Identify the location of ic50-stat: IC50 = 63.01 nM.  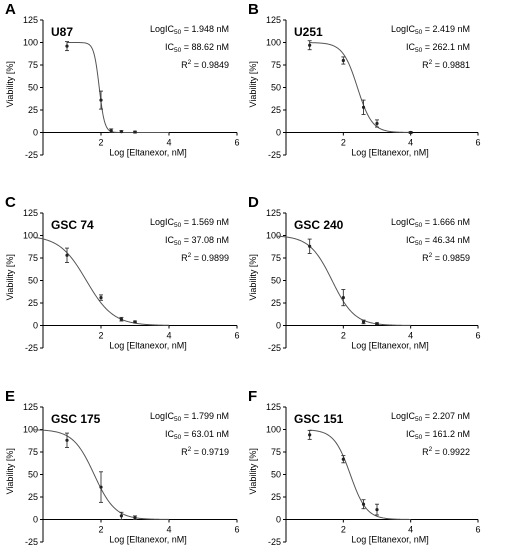
(197, 435).